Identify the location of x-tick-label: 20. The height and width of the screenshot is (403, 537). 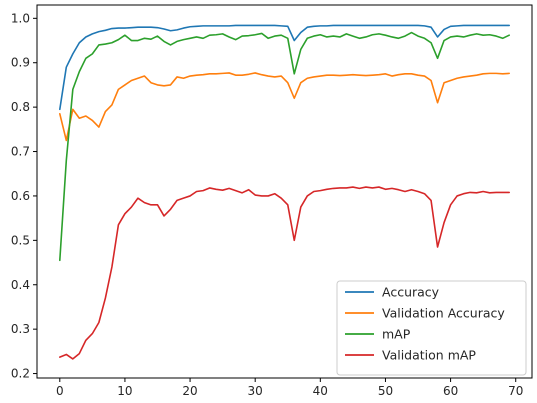
(189, 391).